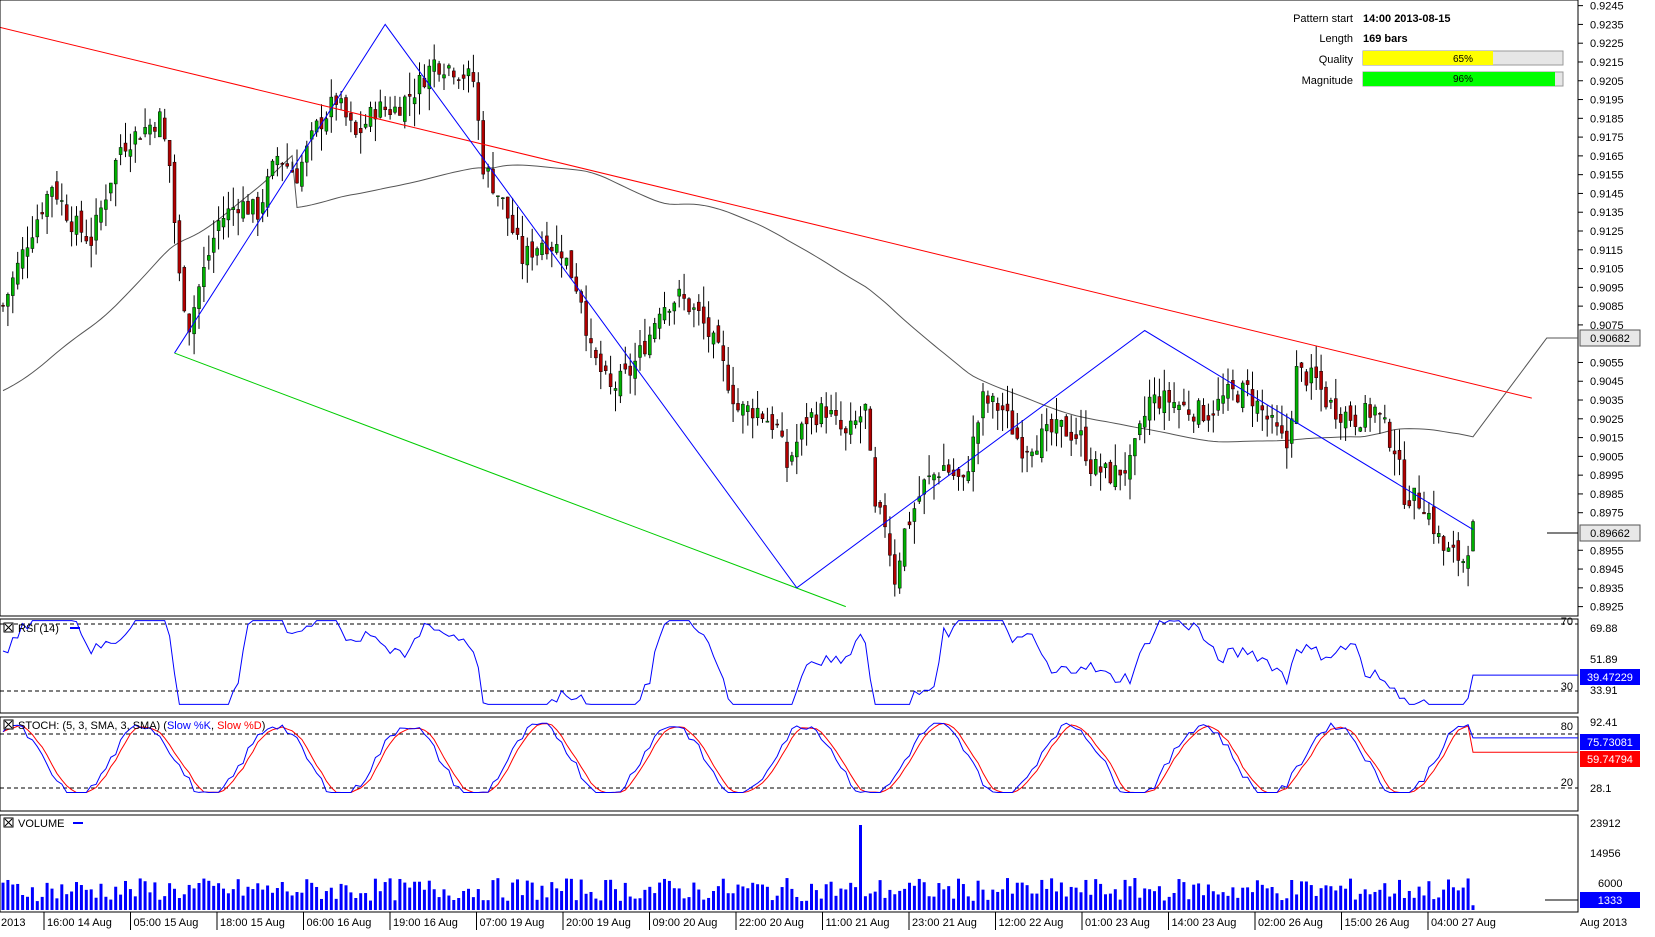 The width and height of the screenshot is (1655, 937). Describe the element at coordinates (1607, 194) in the screenshot. I see `price-tick-label: 0.9145` at that location.